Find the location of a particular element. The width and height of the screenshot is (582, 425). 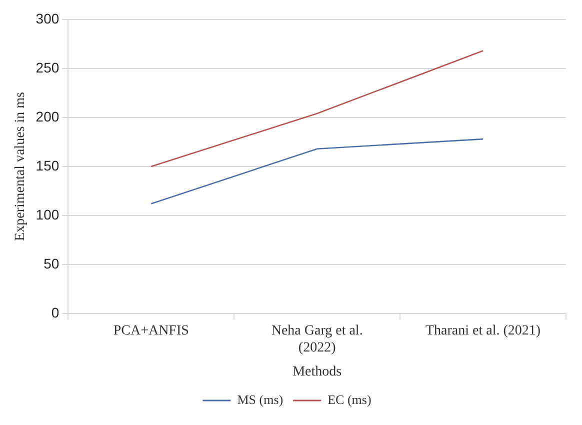

y-tick-label: 200 is located at coordinates (48, 116).